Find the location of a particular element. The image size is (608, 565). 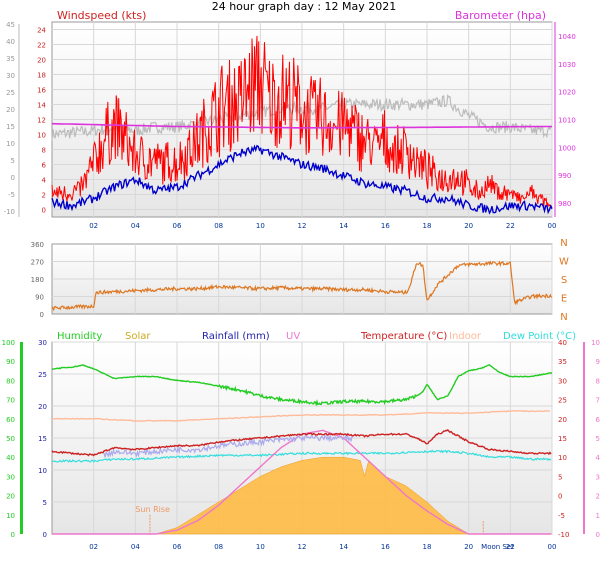

humidity-axis-tick: 70 is located at coordinates (10, 401).